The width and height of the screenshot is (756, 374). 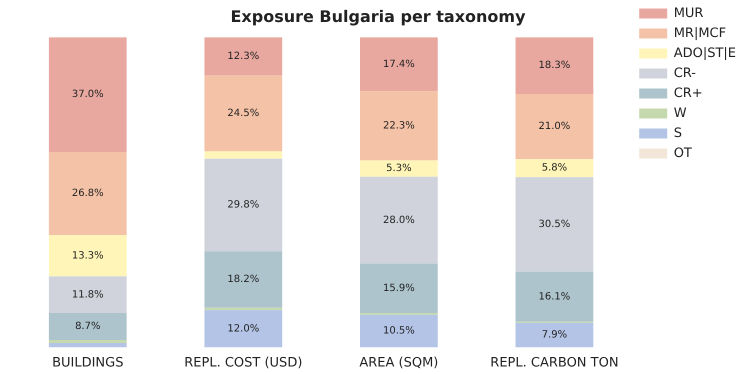 I want to click on x-tick-label: BUILDINGS, so click(x=88, y=363).